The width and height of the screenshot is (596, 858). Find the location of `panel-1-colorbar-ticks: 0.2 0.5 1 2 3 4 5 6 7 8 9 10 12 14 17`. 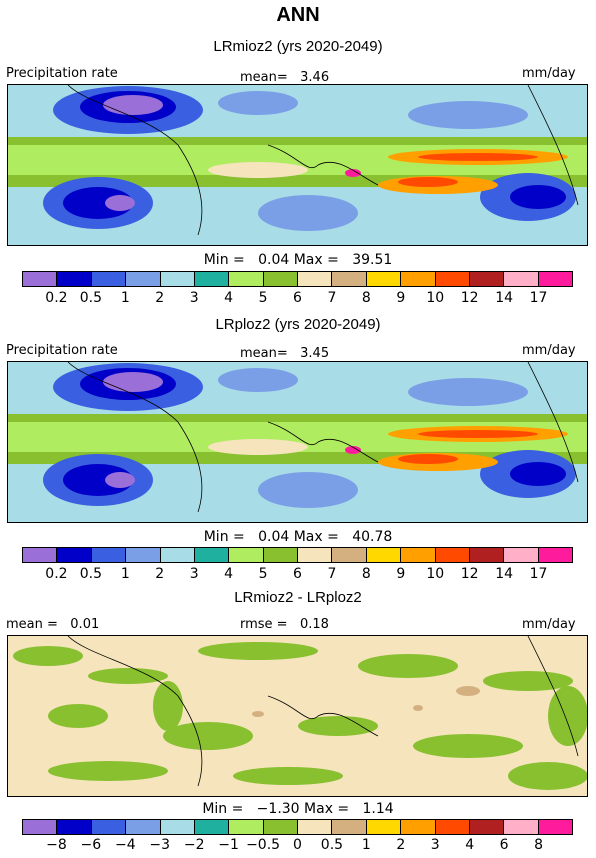

panel-1-colorbar-ticks: 0.2 0.5 1 2 3 4 5 6 7 8 9 10 12 14 17 is located at coordinates (297, 299).